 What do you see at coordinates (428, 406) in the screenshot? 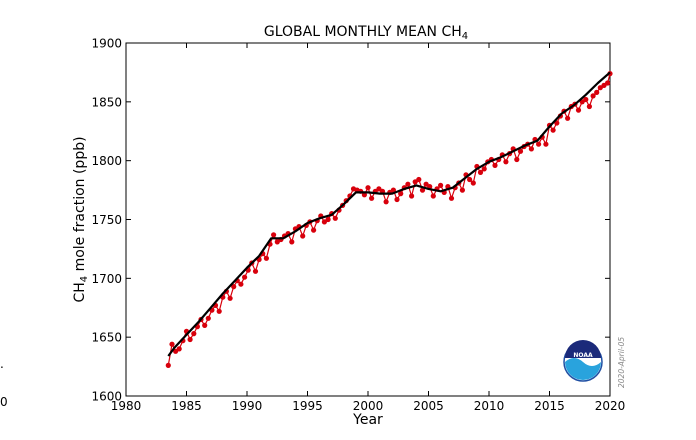
I see `x-tick-label: 2005` at bounding box center [428, 406].